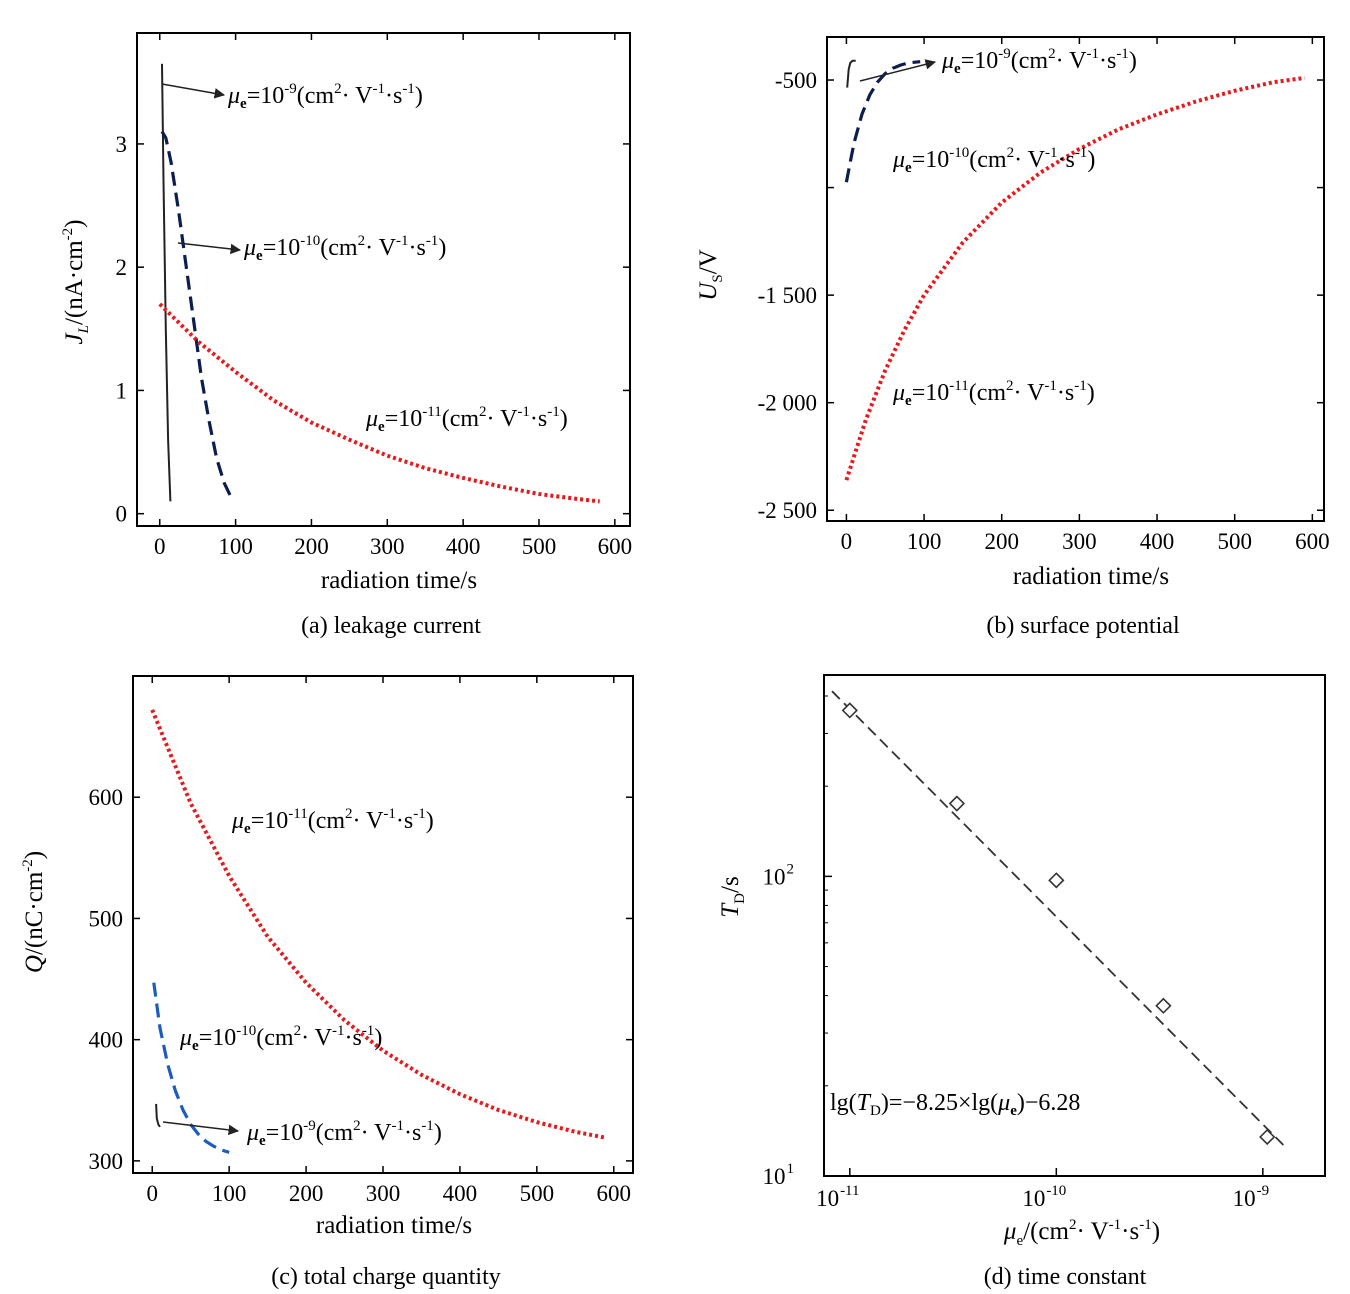 This screenshot has height=1294, width=1350. What do you see at coordinates (787, 510) in the screenshot?
I see `y-tick-label: -2 500` at bounding box center [787, 510].